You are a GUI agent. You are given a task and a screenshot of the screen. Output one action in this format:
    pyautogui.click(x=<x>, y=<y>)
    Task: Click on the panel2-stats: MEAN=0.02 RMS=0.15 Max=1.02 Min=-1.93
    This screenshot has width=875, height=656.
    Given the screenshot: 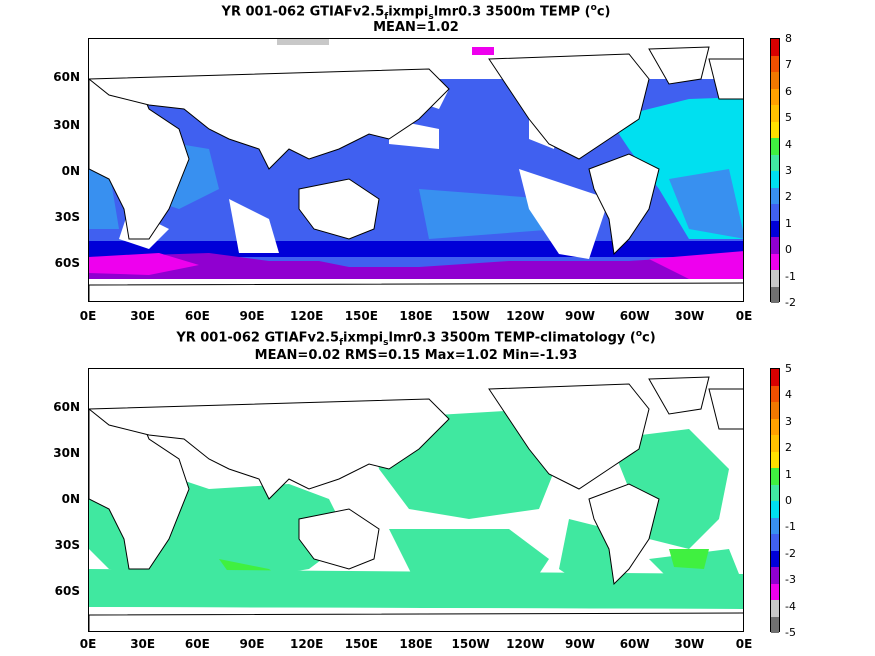 What is the action you would take?
    pyautogui.click(x=416, y=355)
    